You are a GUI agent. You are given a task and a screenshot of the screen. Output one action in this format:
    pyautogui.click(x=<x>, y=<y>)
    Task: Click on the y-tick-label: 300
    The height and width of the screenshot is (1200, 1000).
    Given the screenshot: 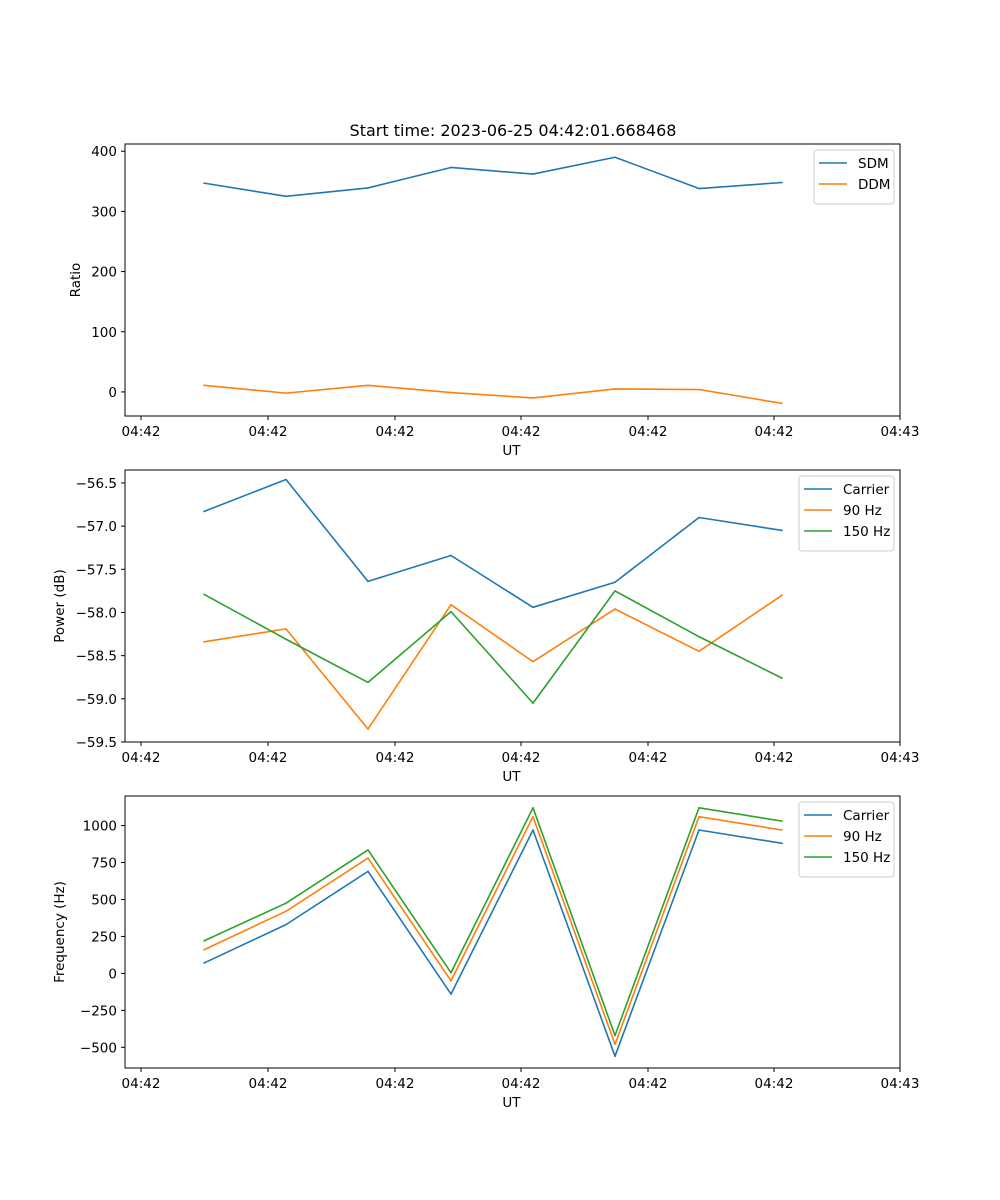 What is the action you would take?
    pyautogui.click(x=104, y=212)
    